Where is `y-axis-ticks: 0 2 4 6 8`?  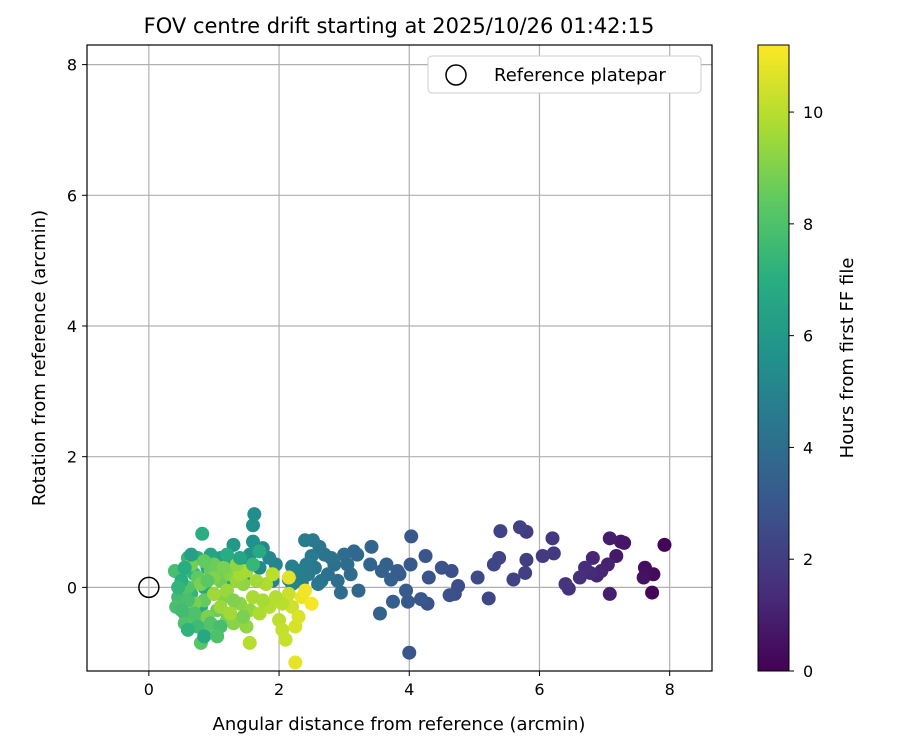 y-axis-ticks: 0 2 4 6 8 is located at coordinates (77, 326).